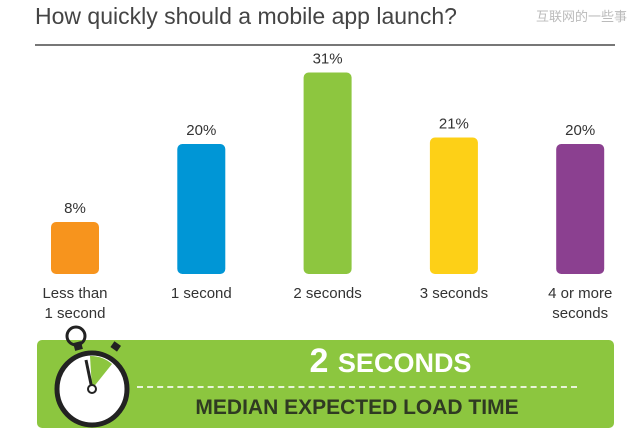 This screenshot has height=443, width=640. I want to click on category-label: Less than, so click(74, 293).